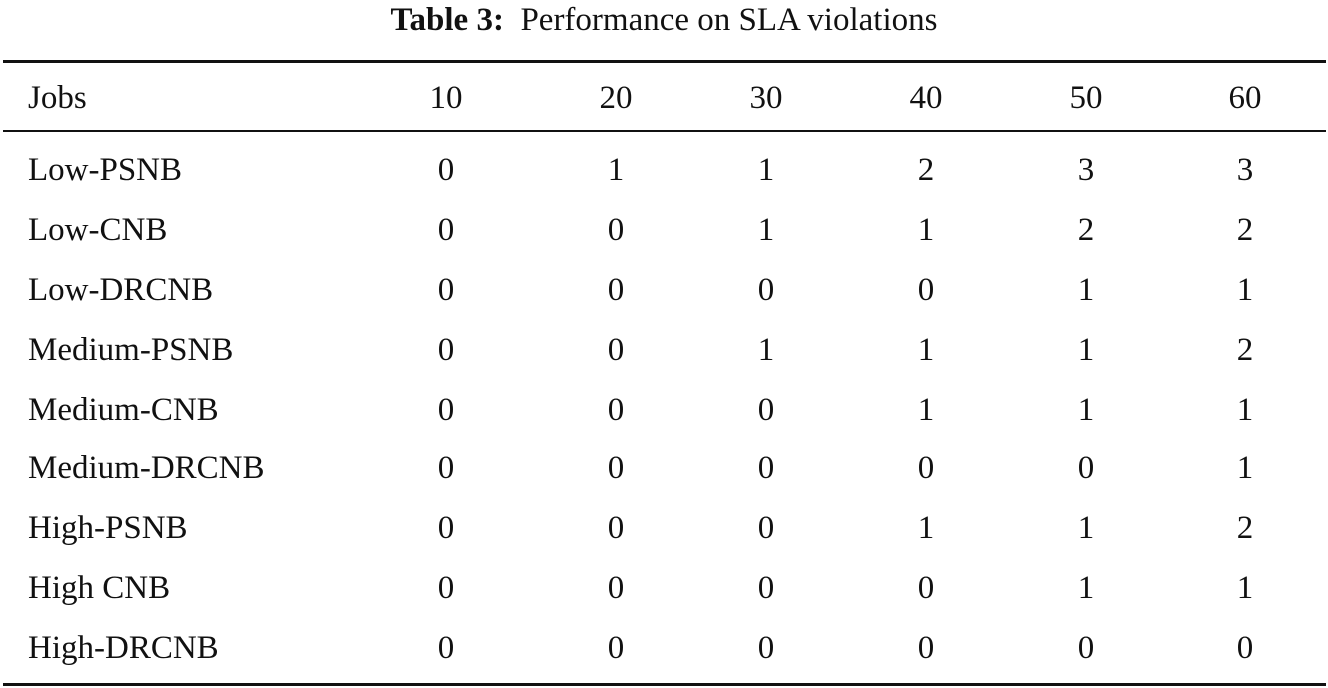 The image size is (1328, 688). I want to click on table-row: Medium-DRCNB 0 0 0 0 0 1, so click(664, 468).